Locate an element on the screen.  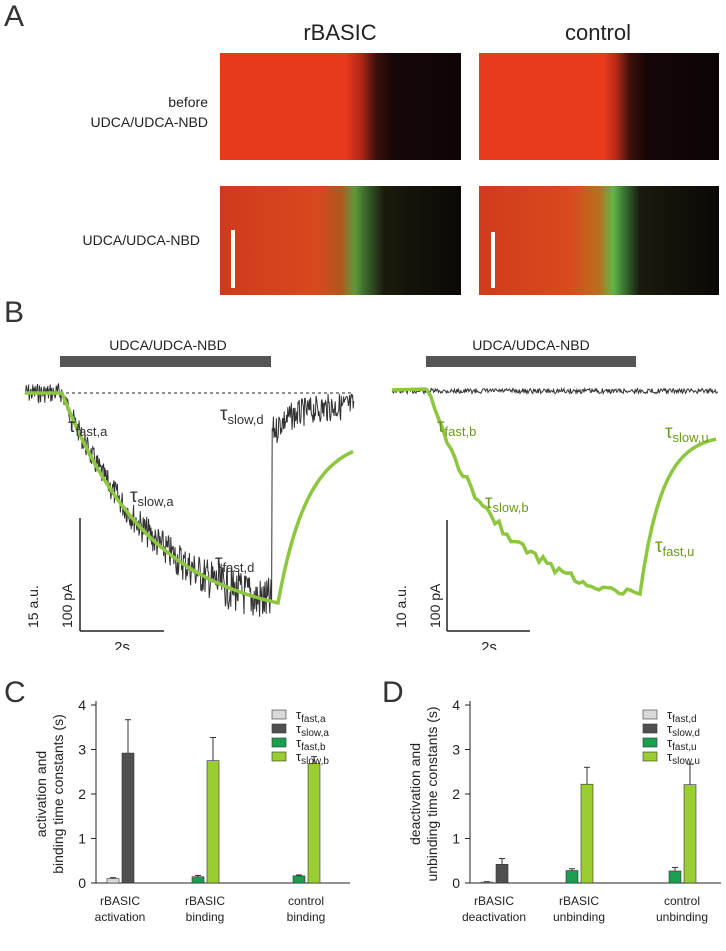
application-label-left: UDCA/UDCA-NBD is located at coordinates (167, 345).